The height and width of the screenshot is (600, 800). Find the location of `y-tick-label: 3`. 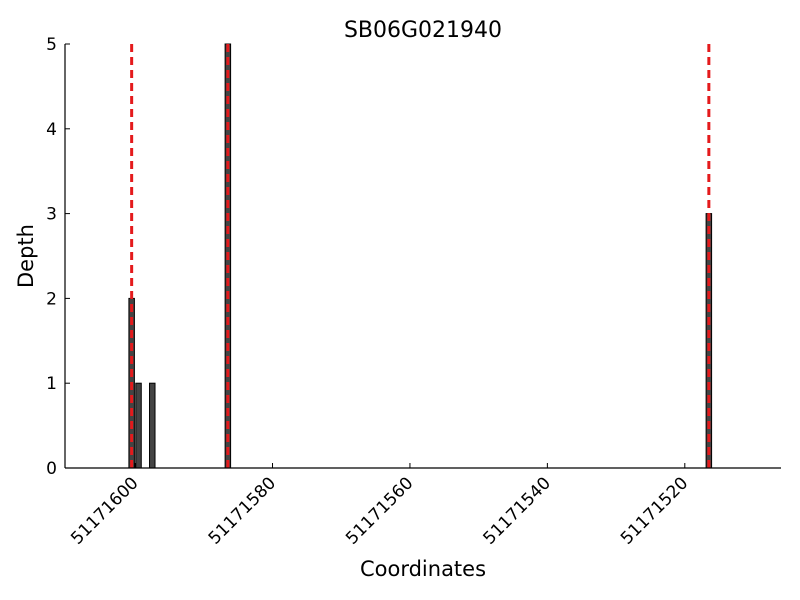

y-tick-label: 3 is located at coordinates (51, 215).